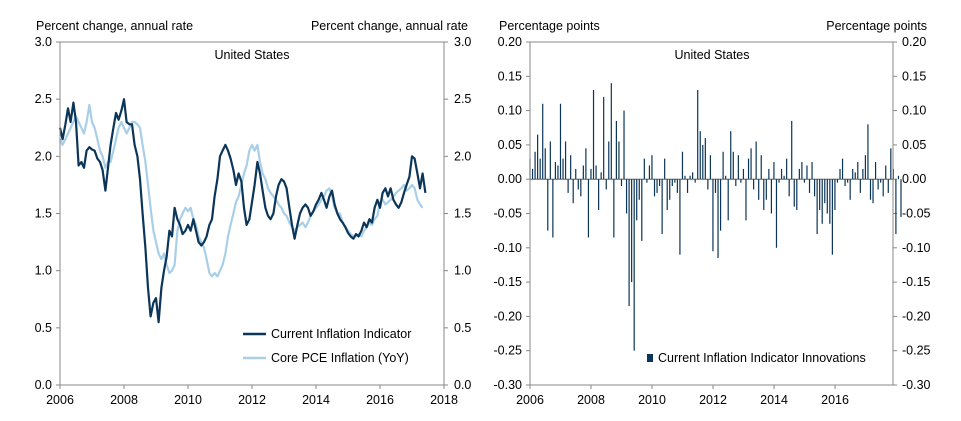  Describe the element at coordinates (876, 26) in the screenshot. I see `right-chart-right-axis-label: Percentage points` at that location.